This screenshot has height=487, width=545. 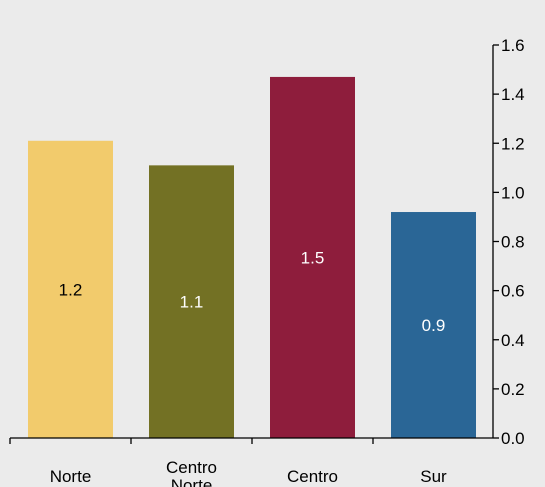 I want to click on y-tick-label-1: 0.2, so click(x=513, y=389).